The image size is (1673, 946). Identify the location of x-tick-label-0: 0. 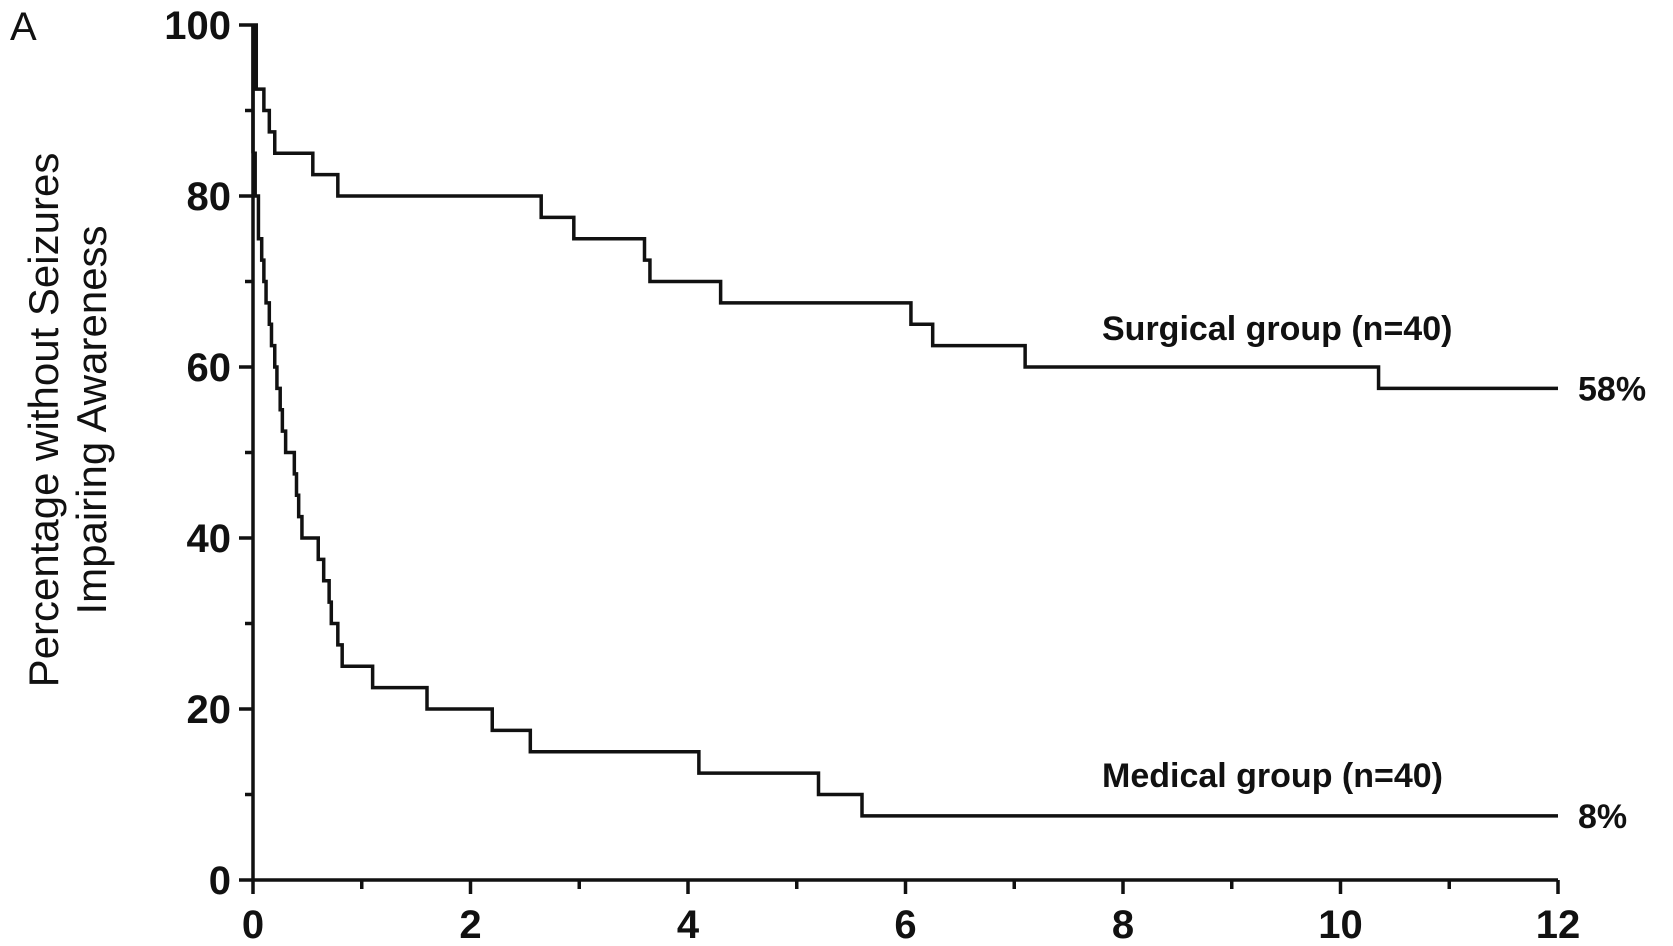
(253, 924).